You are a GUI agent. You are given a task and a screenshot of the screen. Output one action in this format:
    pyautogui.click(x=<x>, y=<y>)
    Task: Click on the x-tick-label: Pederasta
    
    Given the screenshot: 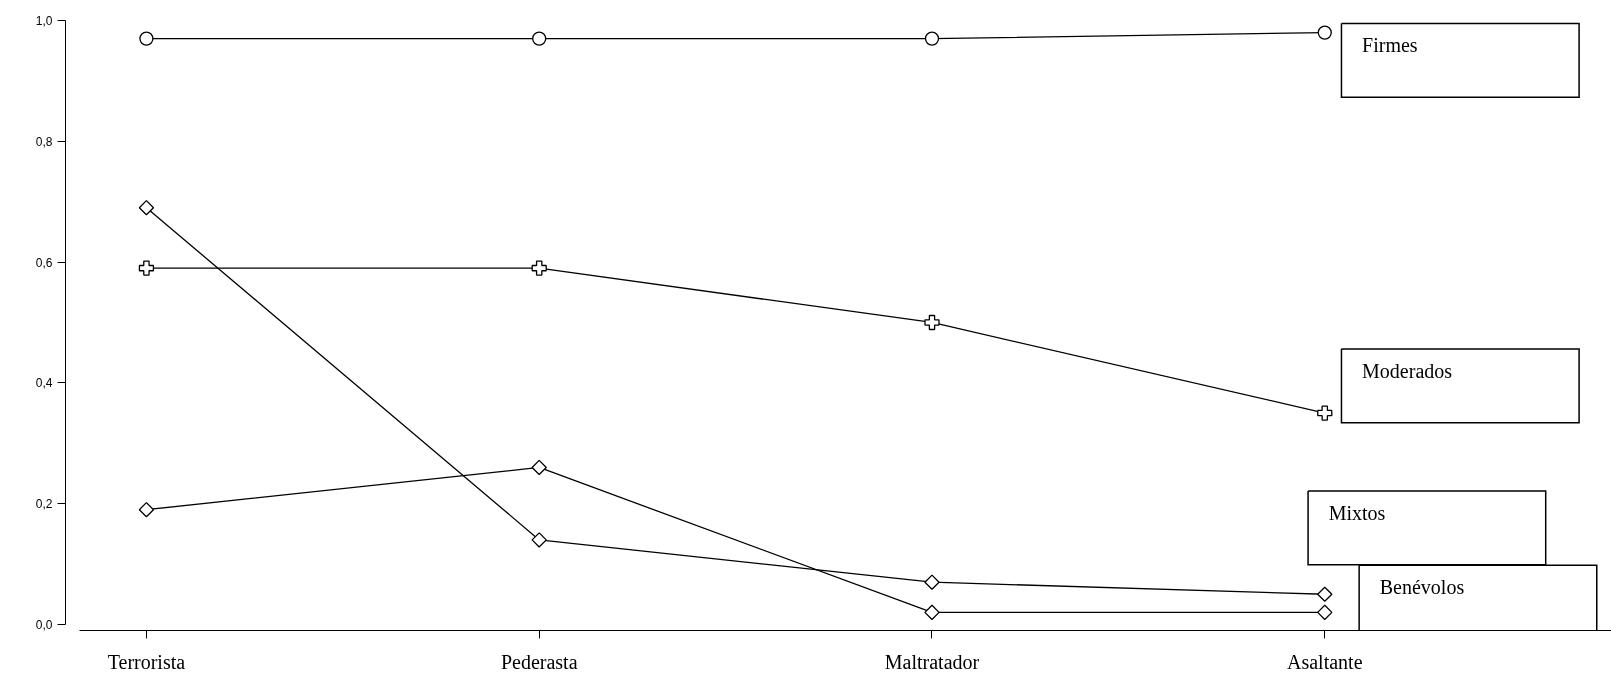 What is the action you would take?
    pyautogui.click(x=539, y=661)
    